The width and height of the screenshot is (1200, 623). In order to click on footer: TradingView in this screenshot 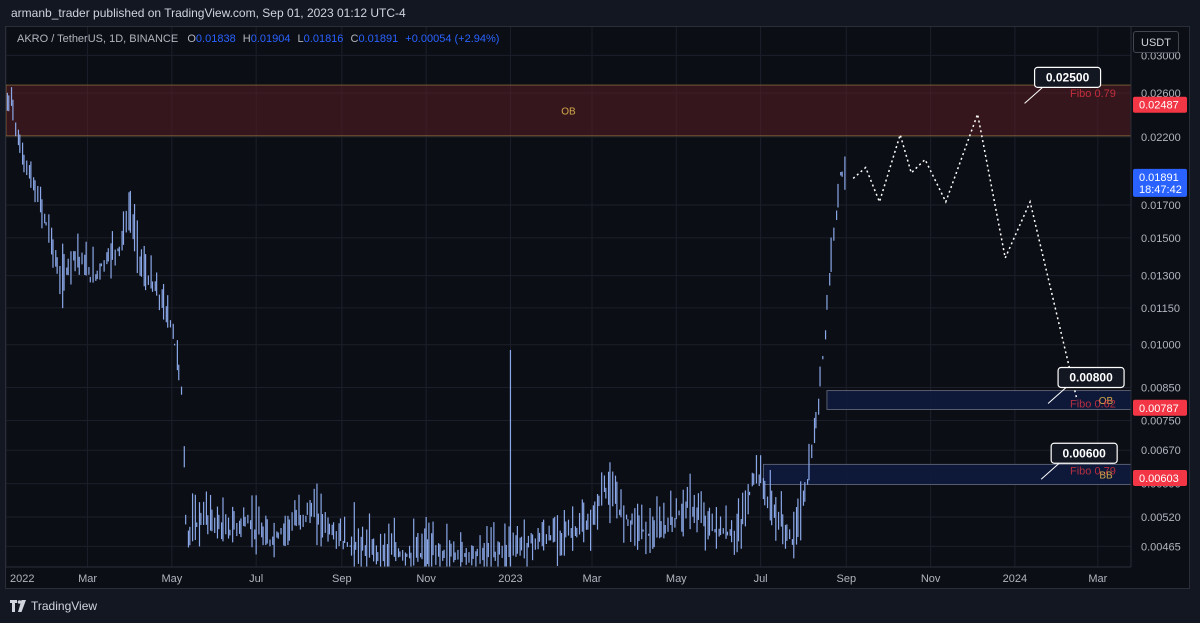, I will do `click(53, 606)`.